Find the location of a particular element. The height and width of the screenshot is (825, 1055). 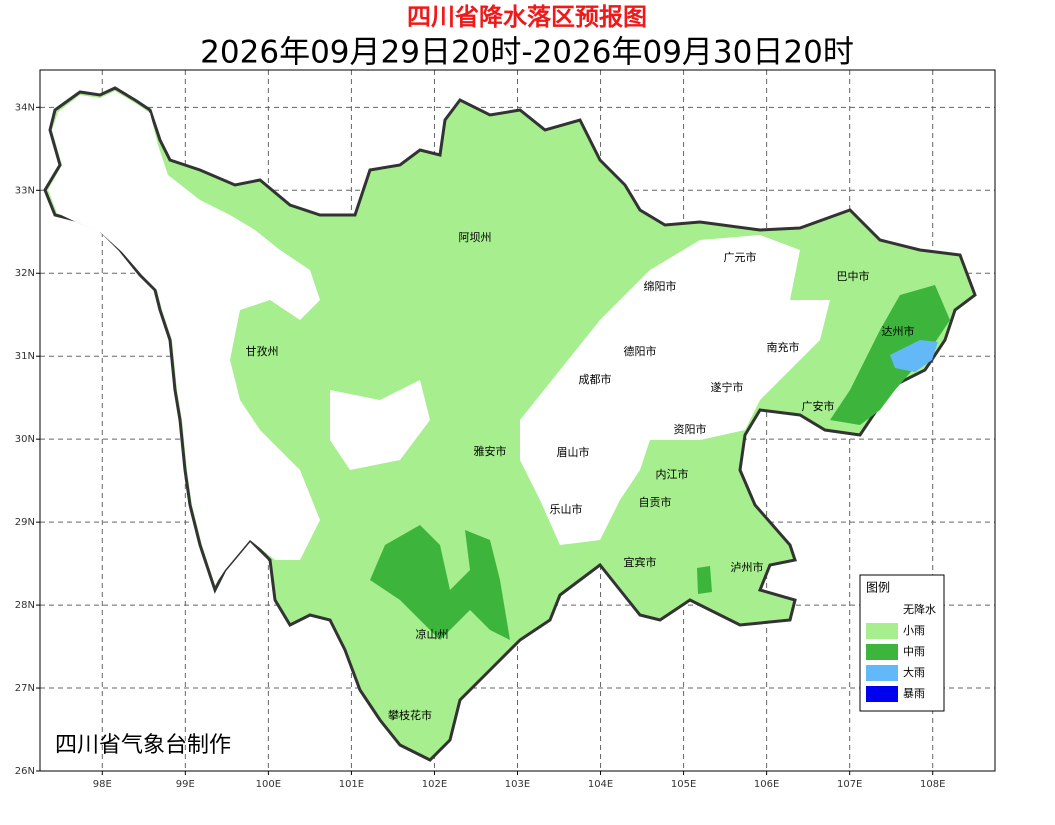

x-tick-label: 104E is located at coordinates (600, 784).